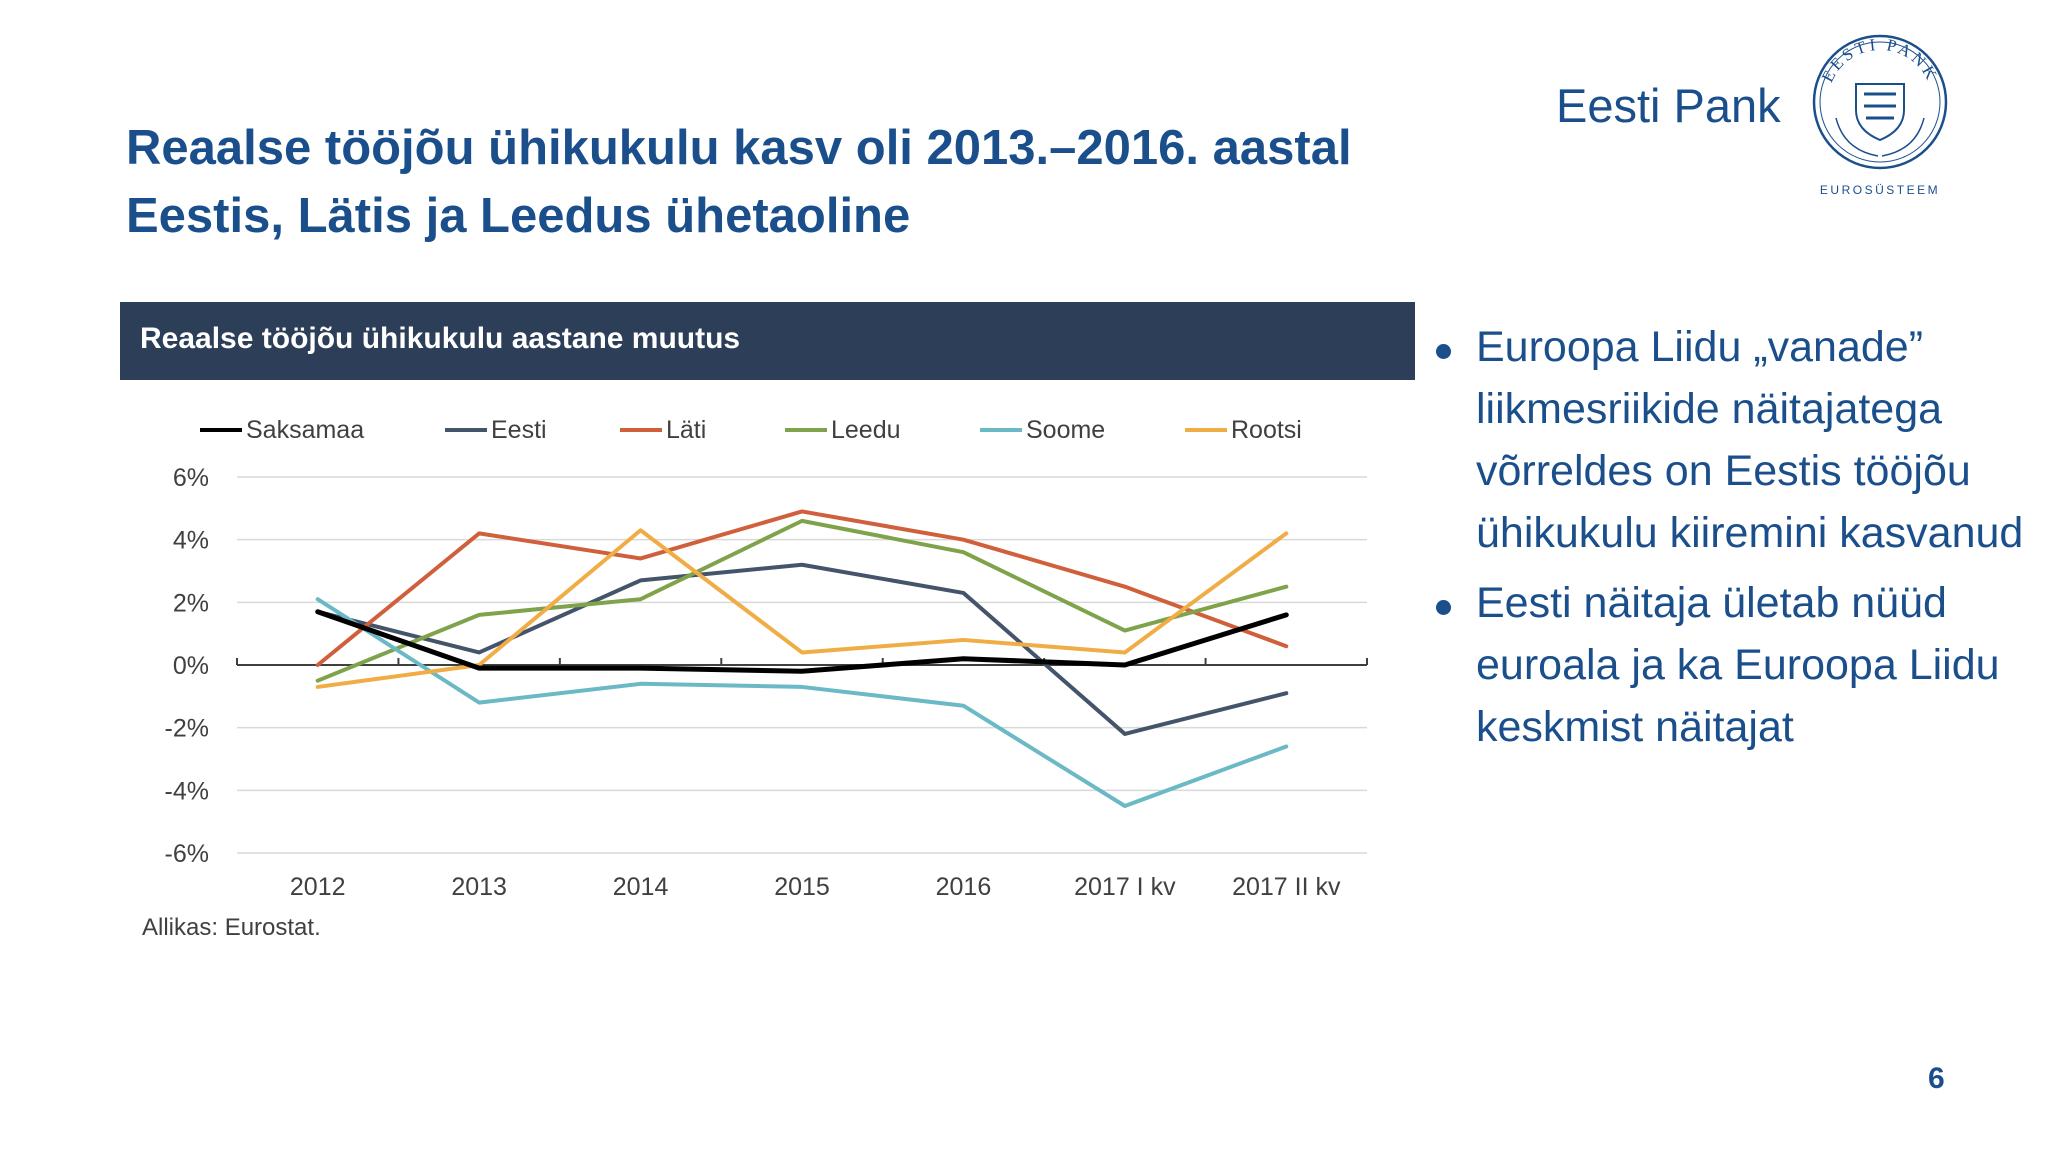 The image size is (2048, 1152). I want to click on y-tick-label: -4%, so click(187, 791).